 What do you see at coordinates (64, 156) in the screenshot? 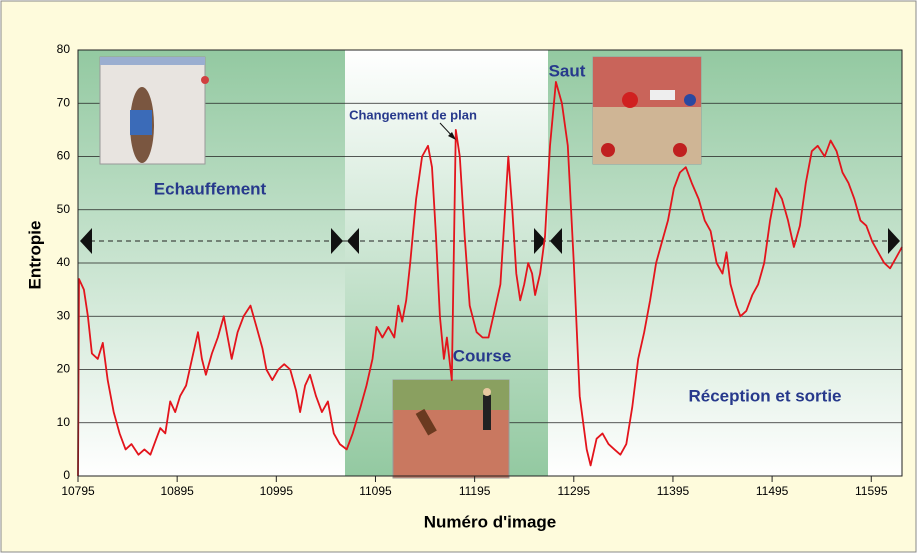
I see `y-tick-label: 60` at bounding box center [64, 156].